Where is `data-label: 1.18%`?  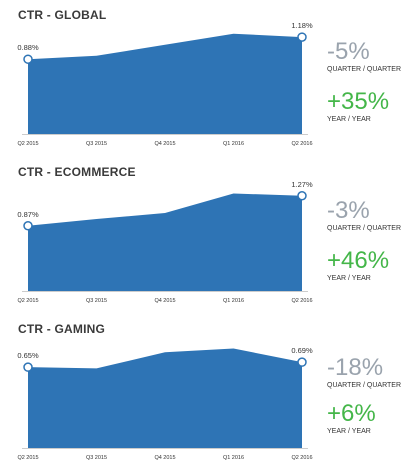
data-label: 1.18% is located at coordinates (302, 25).